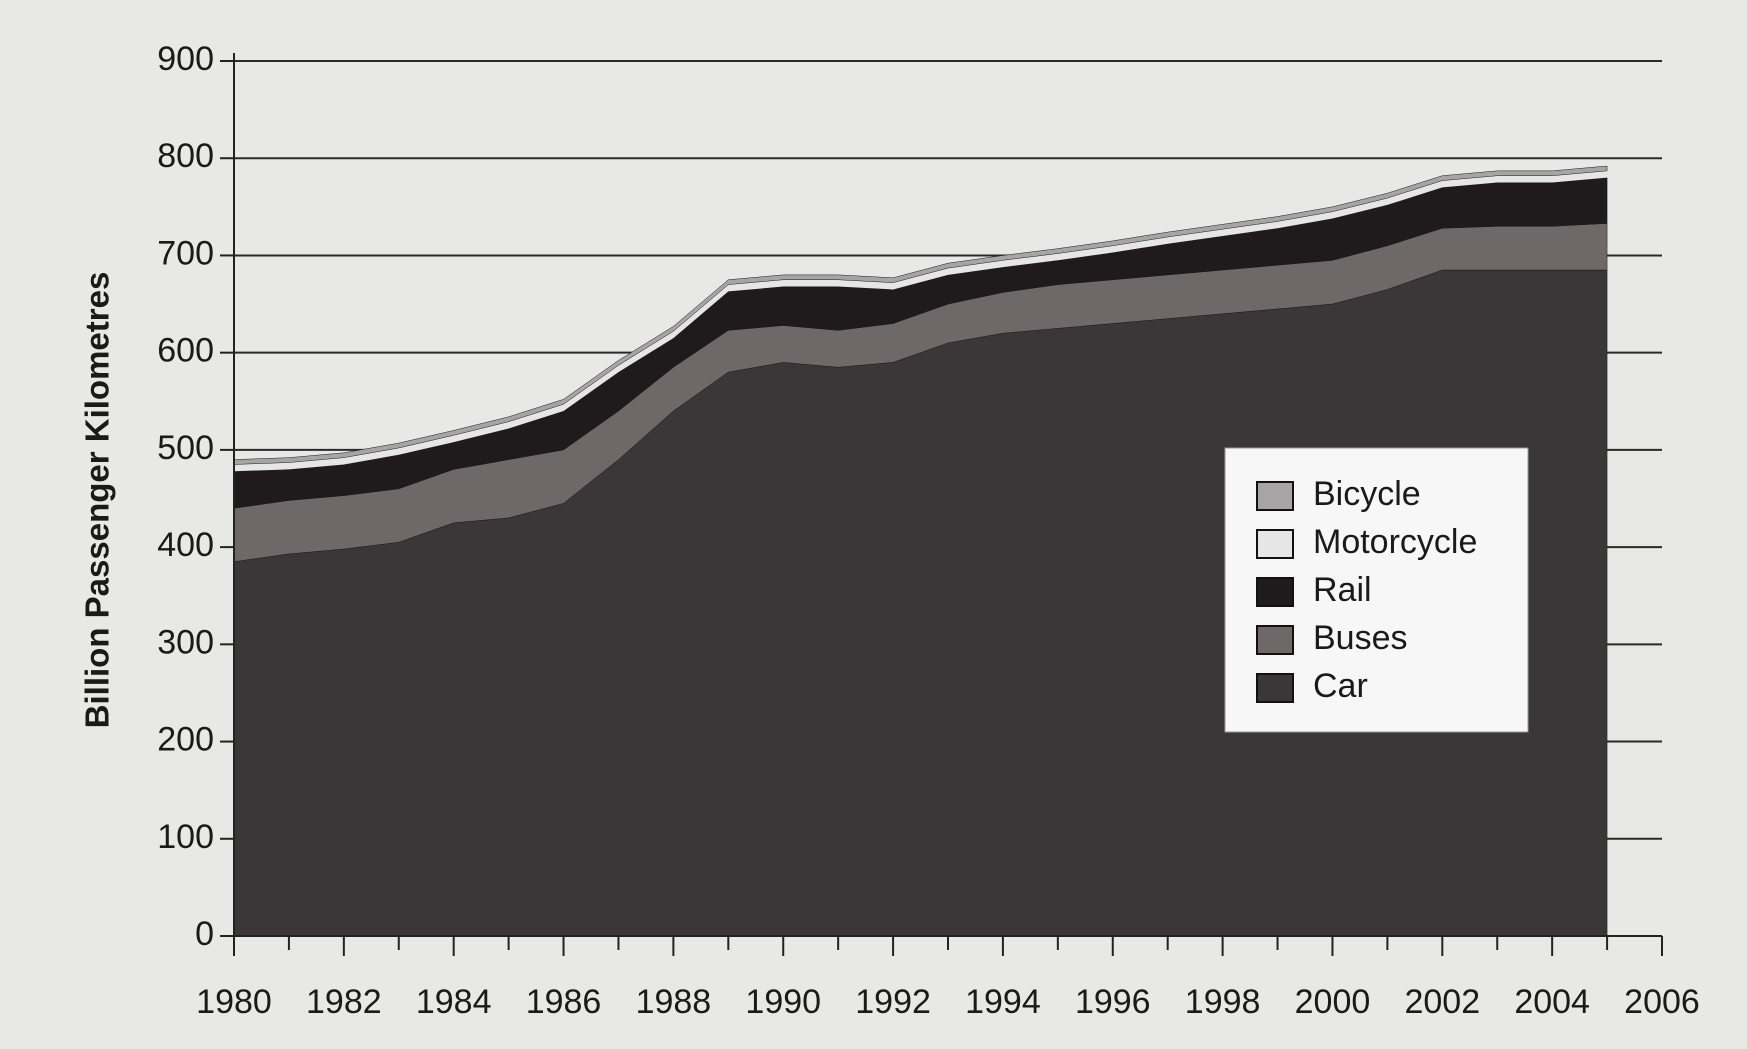  I want to click on y-tick-label: 500, so click(185, 448).